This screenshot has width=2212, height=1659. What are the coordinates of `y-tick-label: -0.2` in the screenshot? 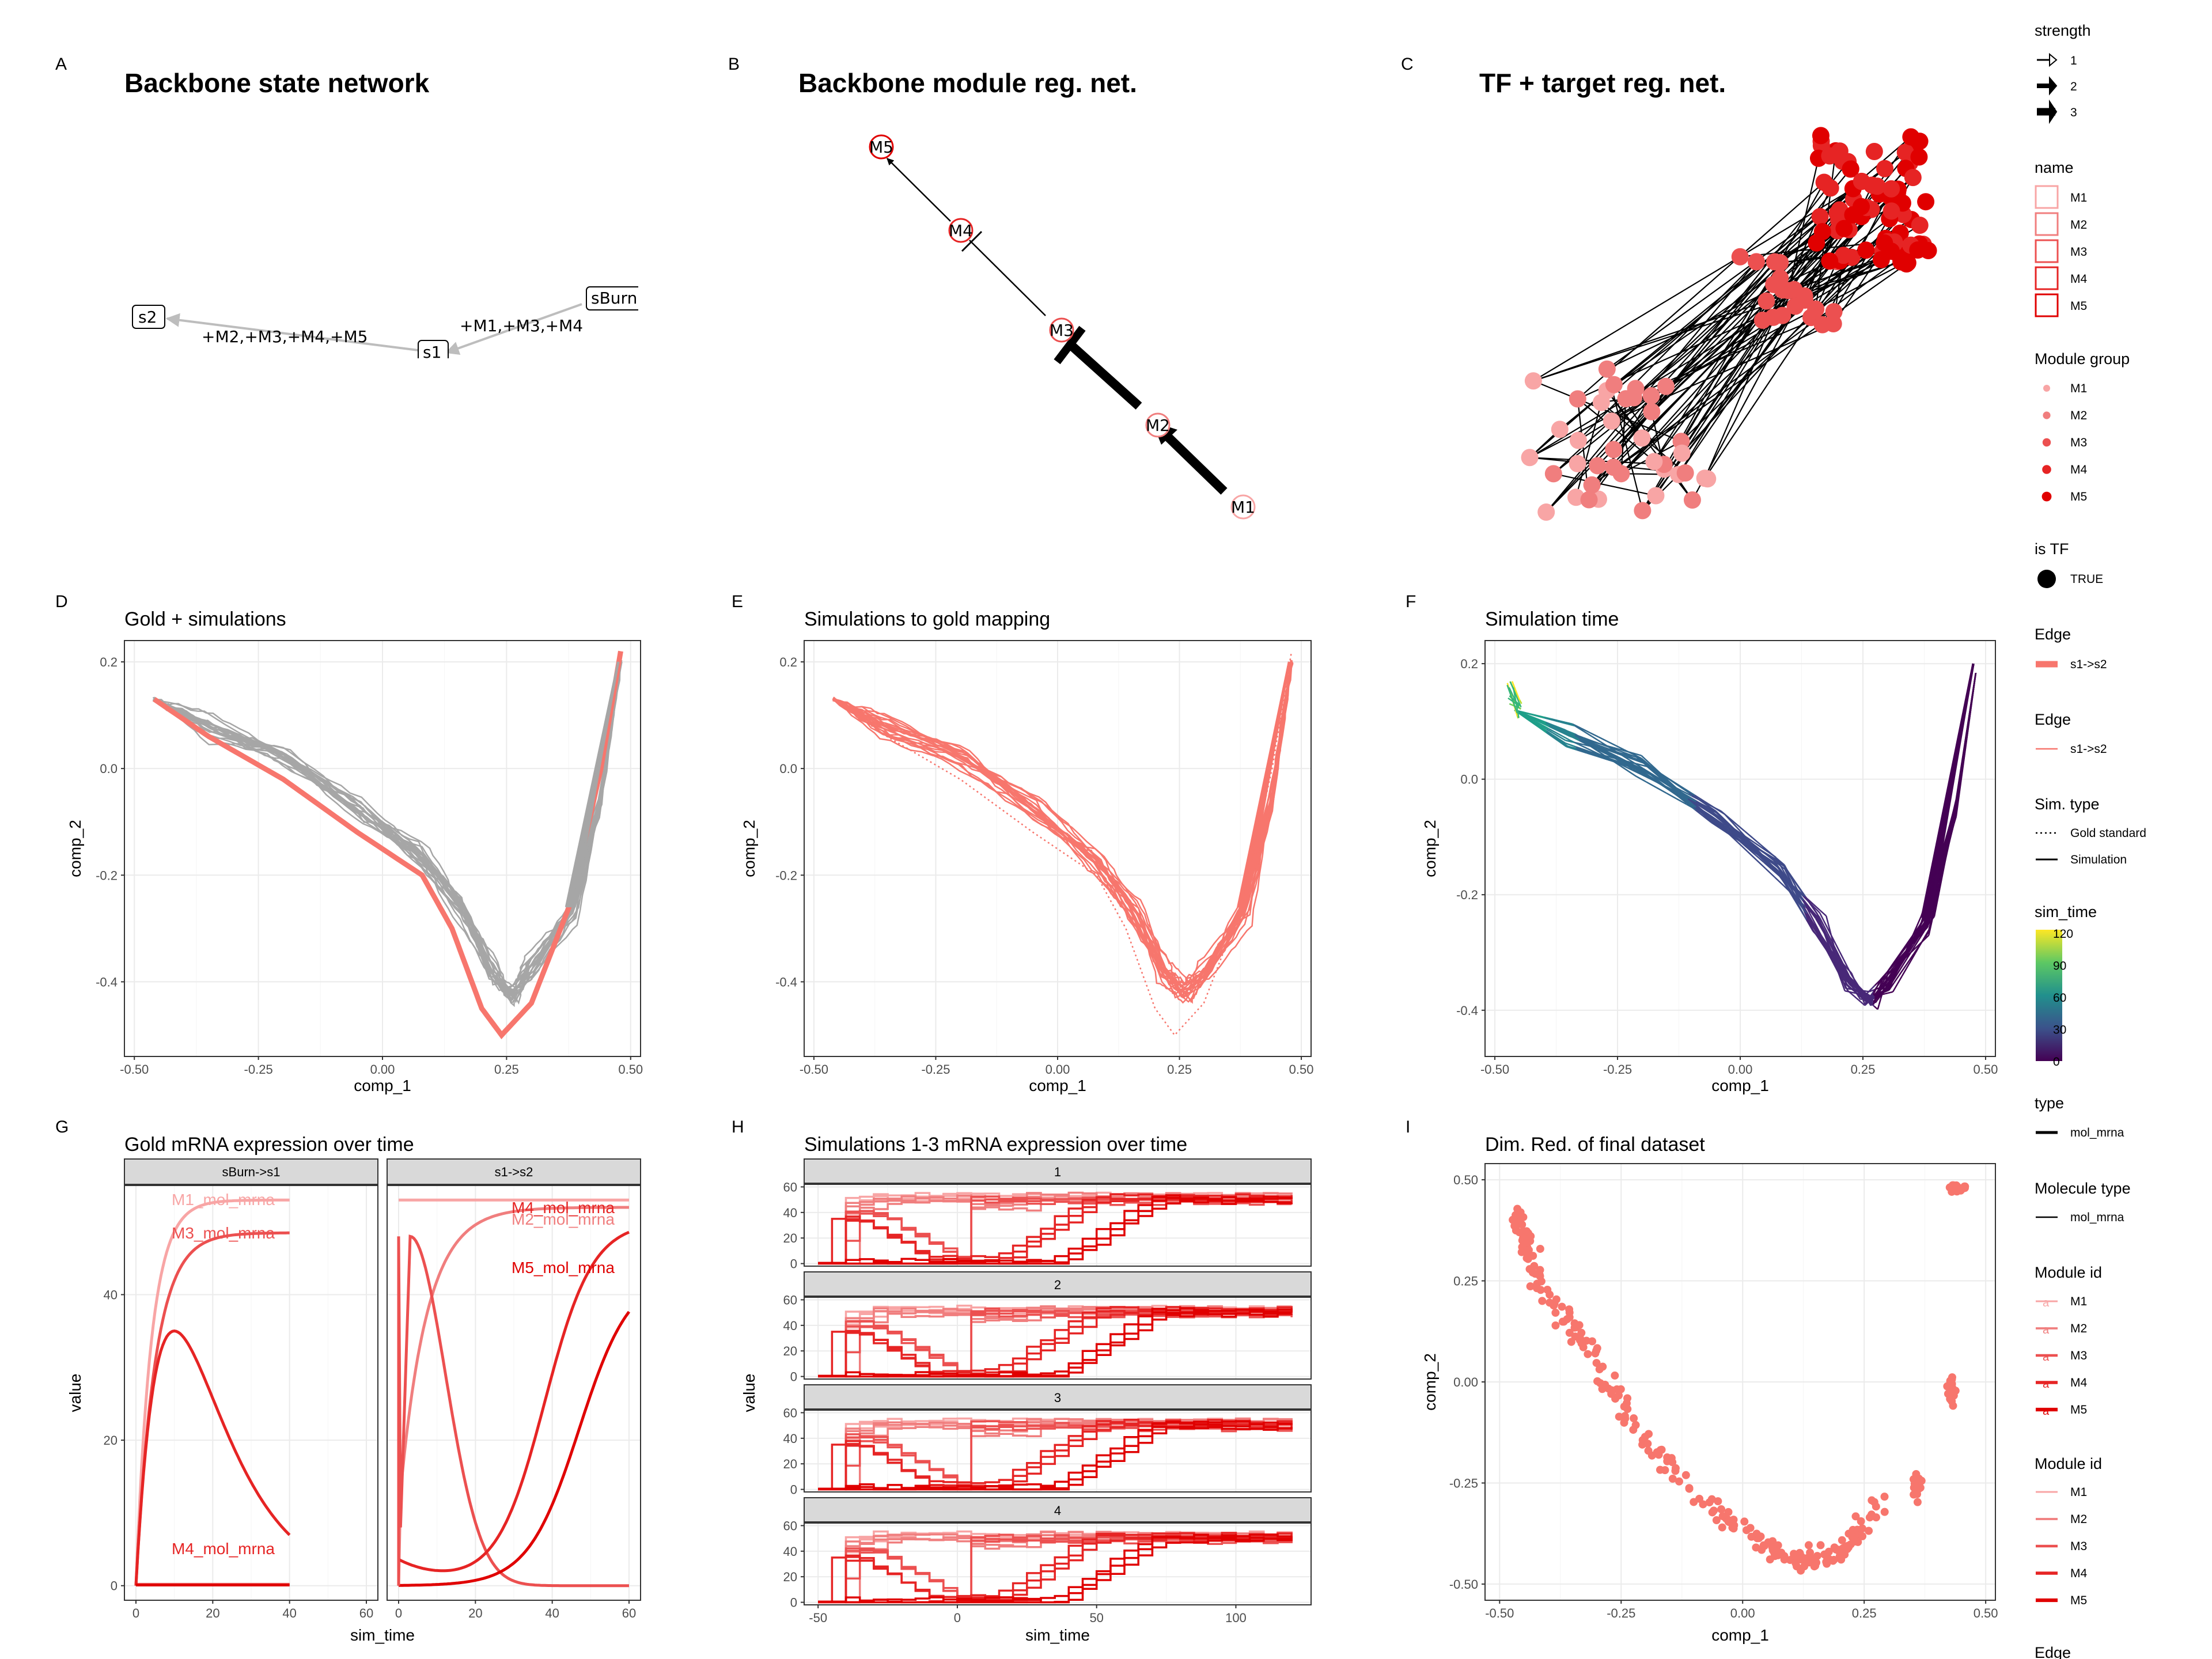 It's located at (107, 875).